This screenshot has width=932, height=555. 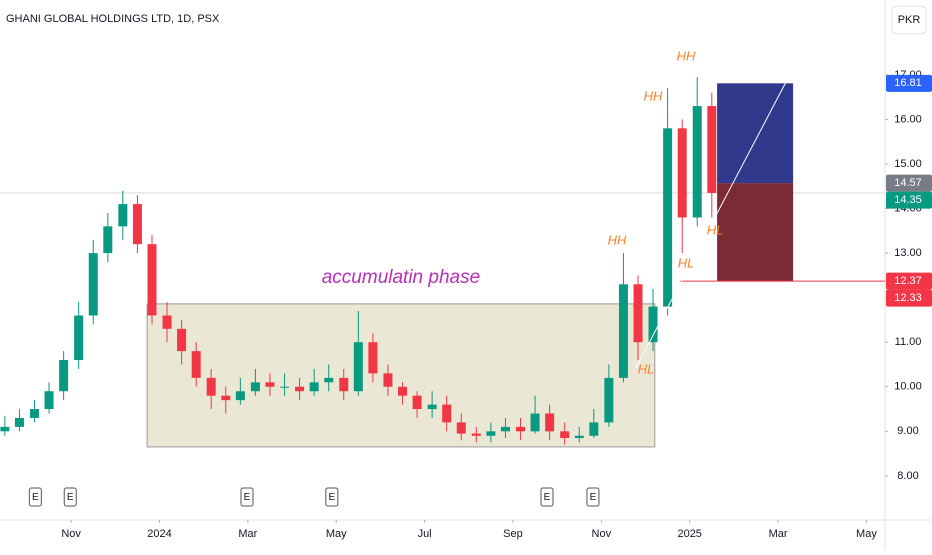 What do you see at coordinates (908, 342) in the screenshot?
I see `y-tick-label: 11.00` at bounding box center [908, 342].